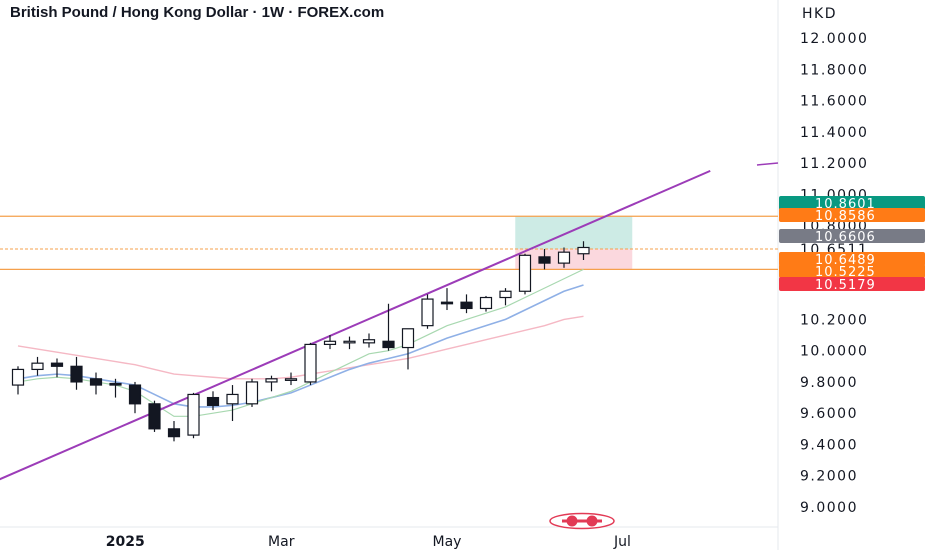  What do you see at coordinates (829, 383) in the screenshot?
I see `price-tick-label: 9.8000` at bounding box center [829, 383].